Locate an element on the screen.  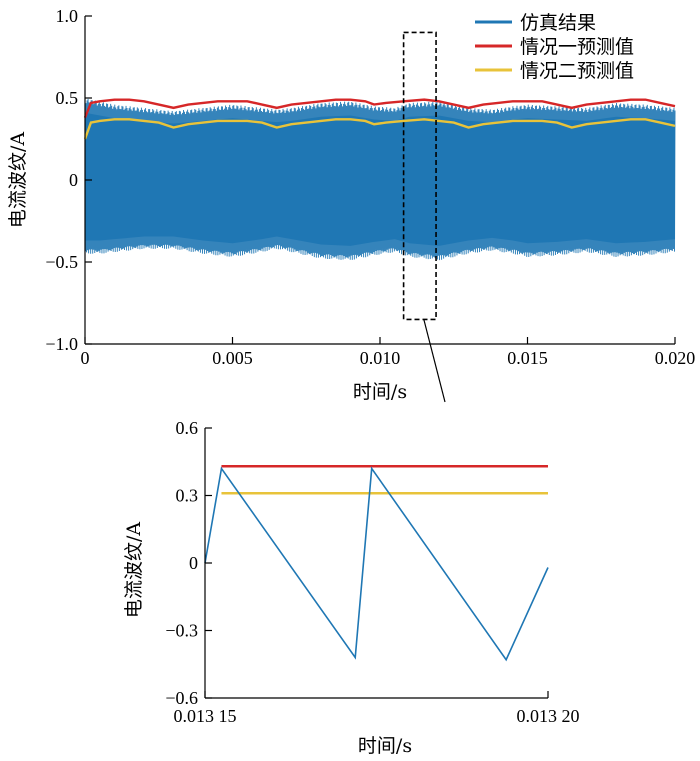
top-y-tick-label: 1.0 is located at coordinates (67, 16).